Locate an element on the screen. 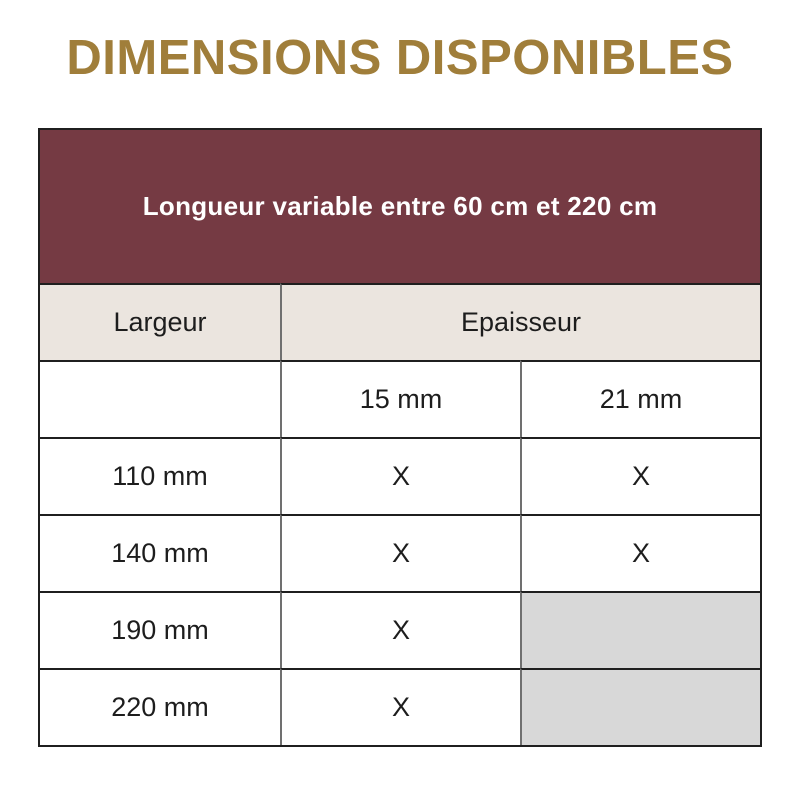 The width and height of the screenshot is (800, 800). availability-cell-140mm-15mm: X is located at coordinates (400, 553).